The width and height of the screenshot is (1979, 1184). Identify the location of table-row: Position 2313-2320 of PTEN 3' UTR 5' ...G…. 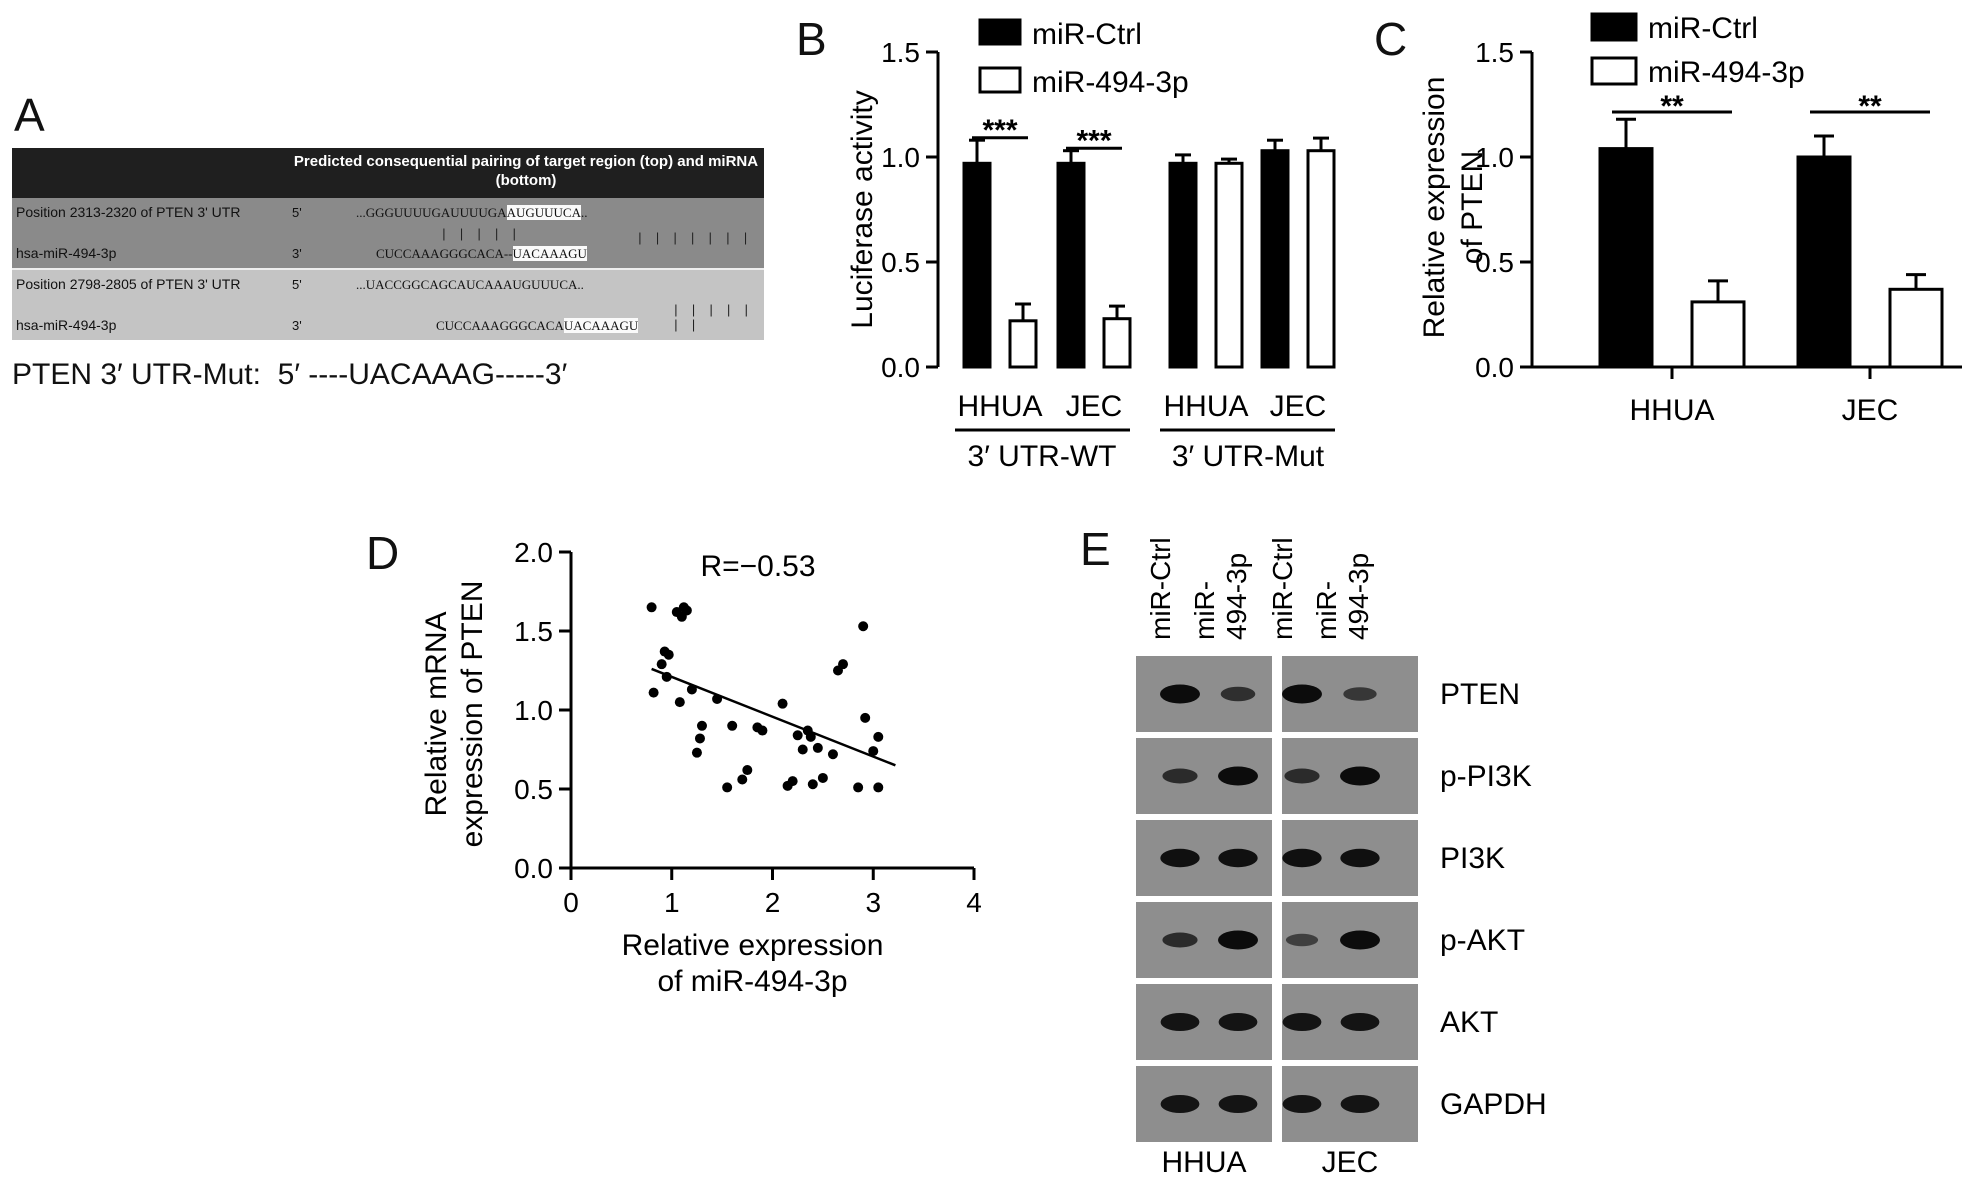
(388, 212).